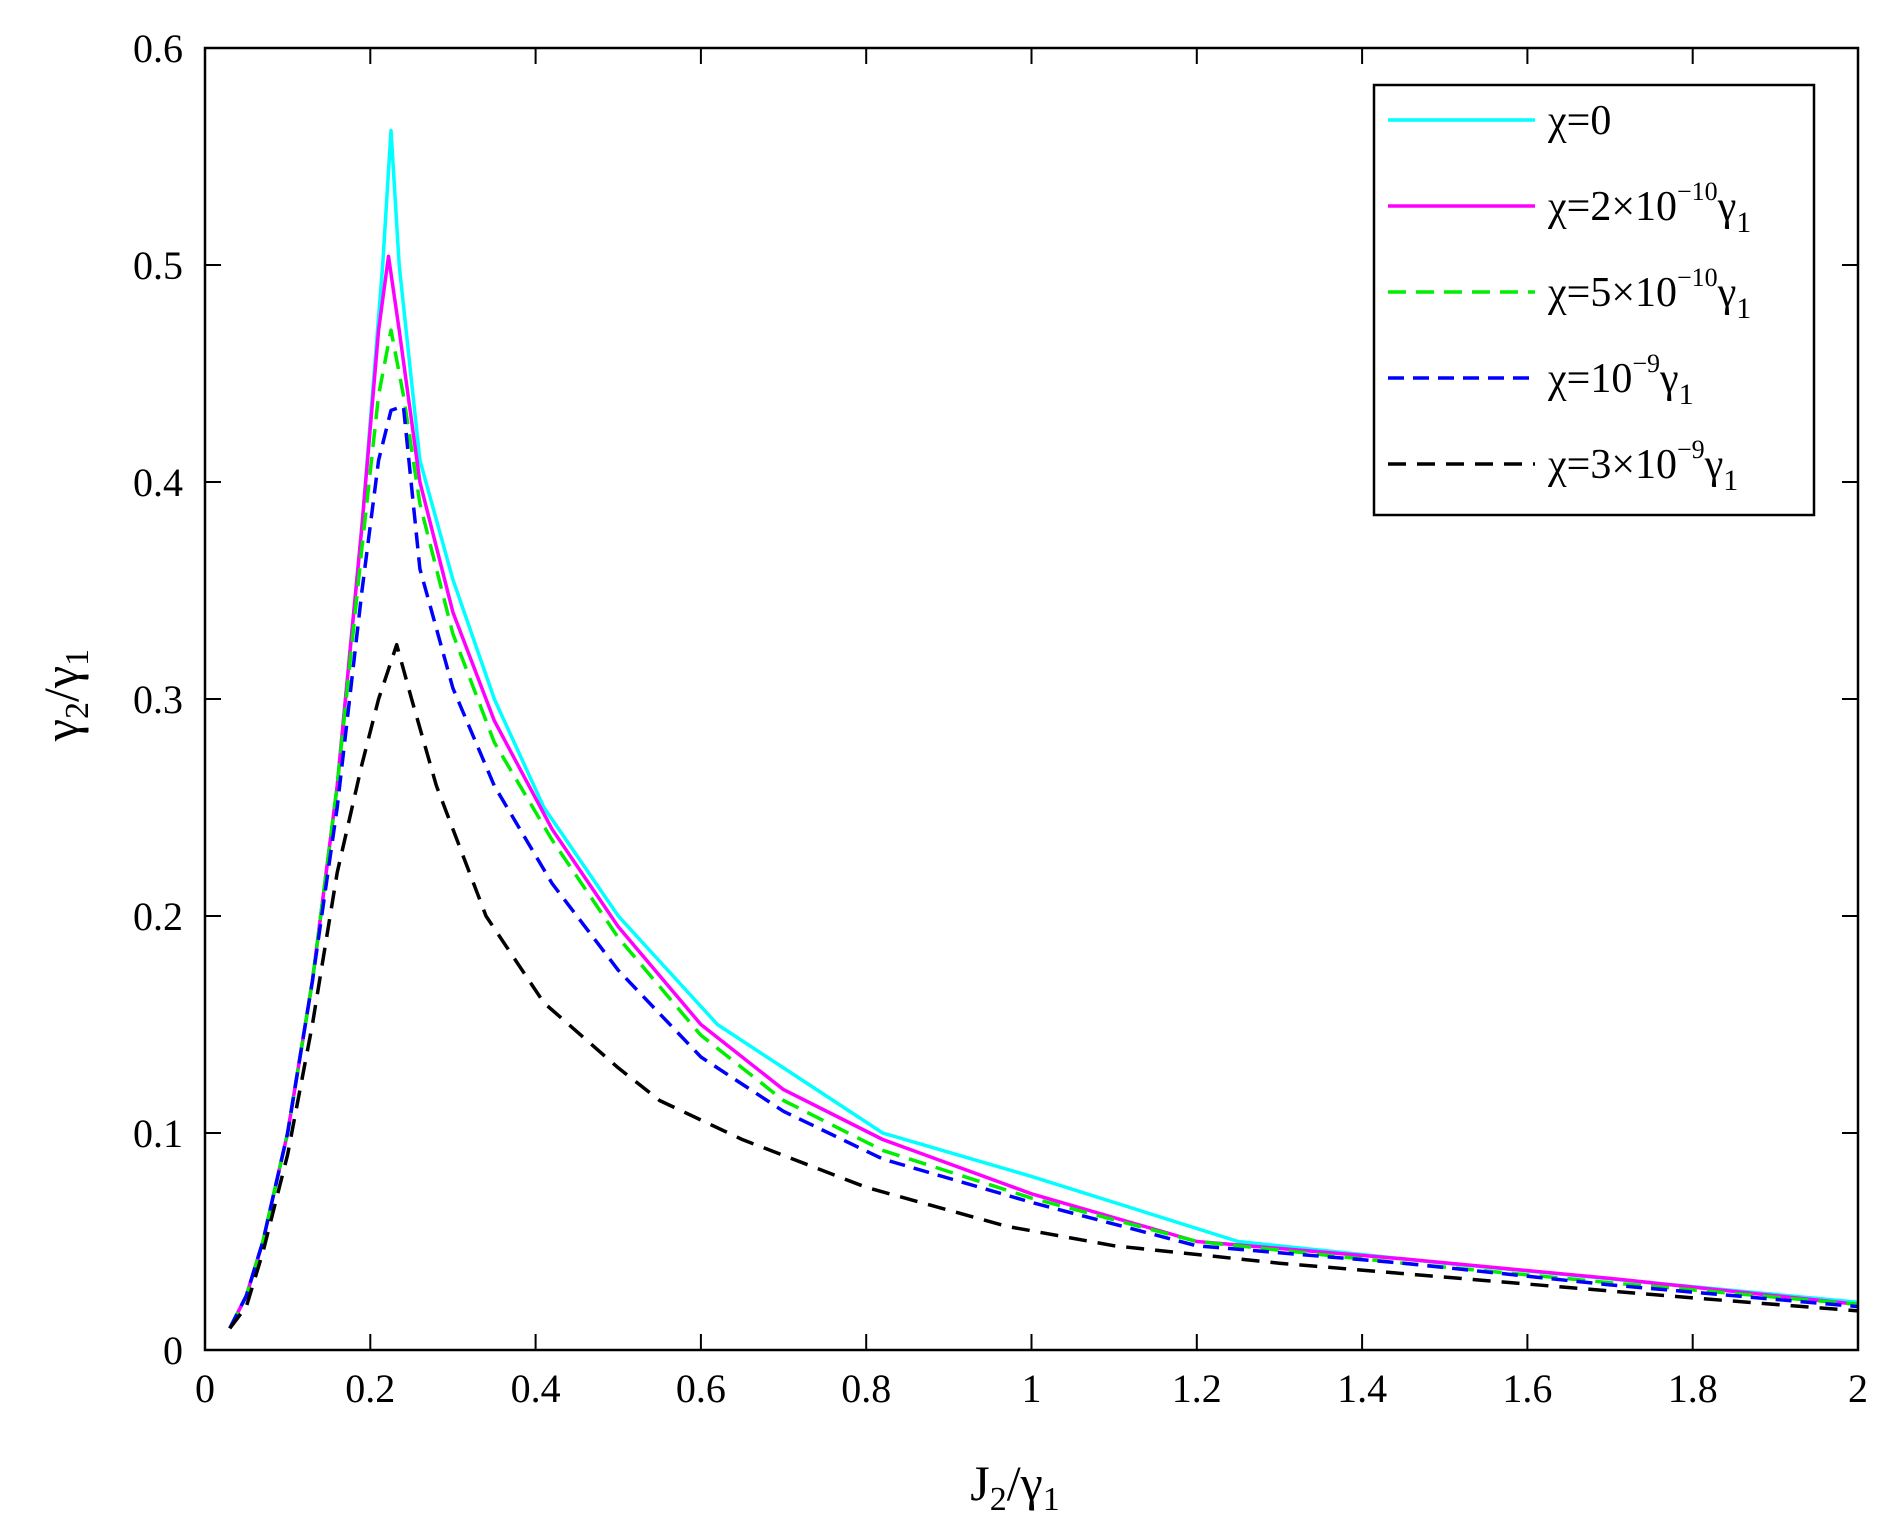  What do you see at coordinates (158, 265) in the screenshot?
I see `y-tick-label: 0.5` at bounding box center [158, 265].